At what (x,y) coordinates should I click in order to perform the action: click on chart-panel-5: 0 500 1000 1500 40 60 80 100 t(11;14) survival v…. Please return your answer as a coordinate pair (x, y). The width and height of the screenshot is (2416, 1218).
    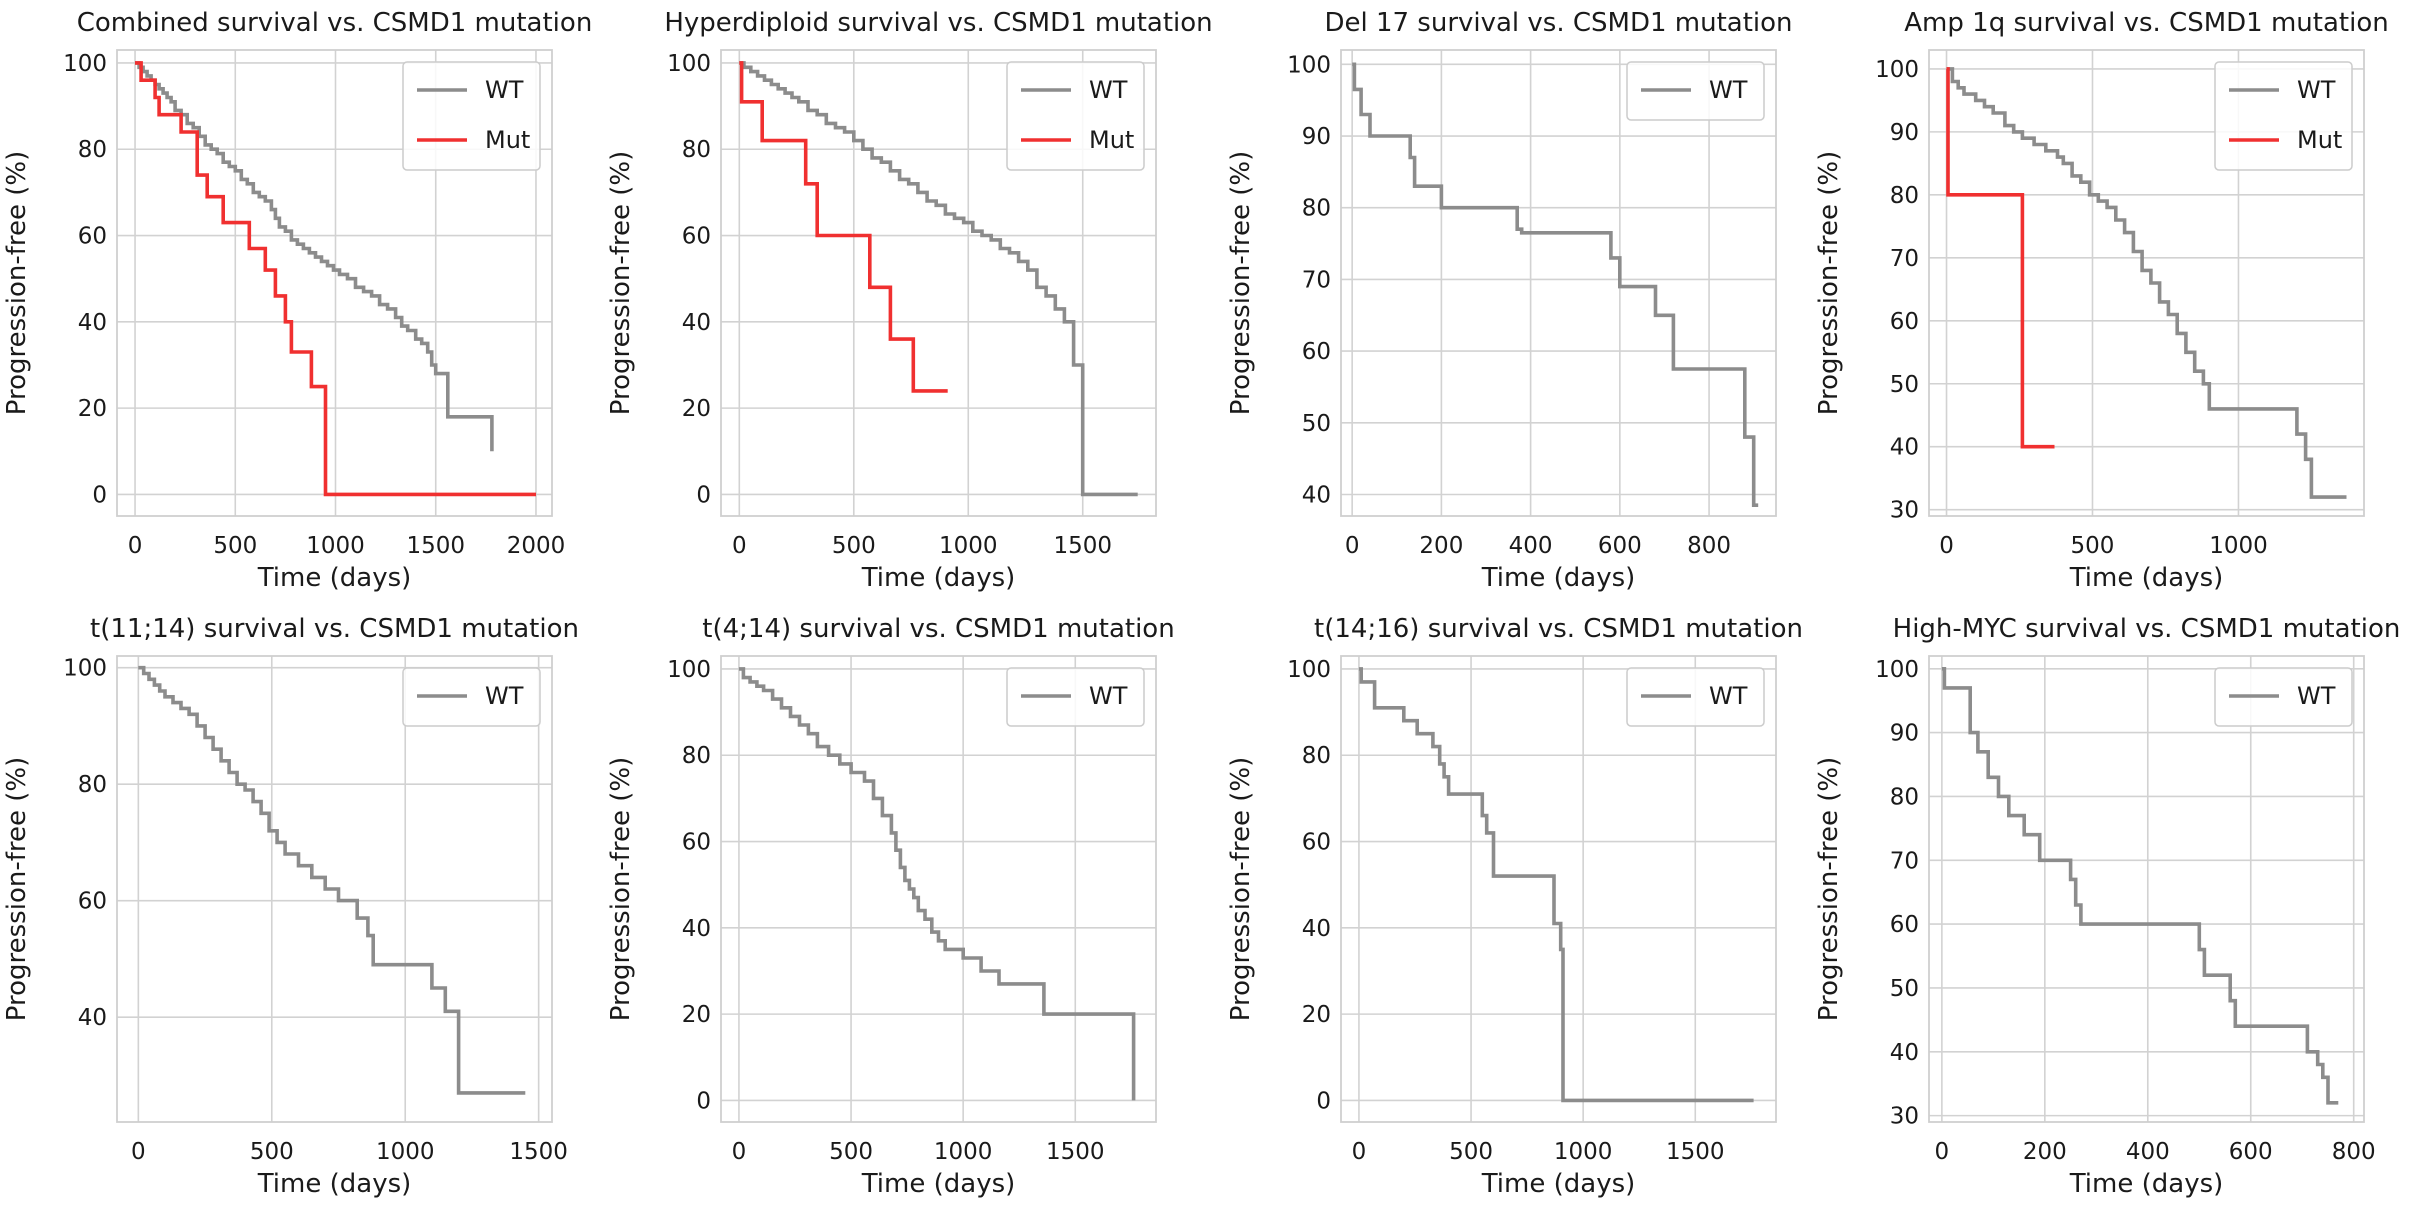
    Looking at the image, I should click on (290, 906).